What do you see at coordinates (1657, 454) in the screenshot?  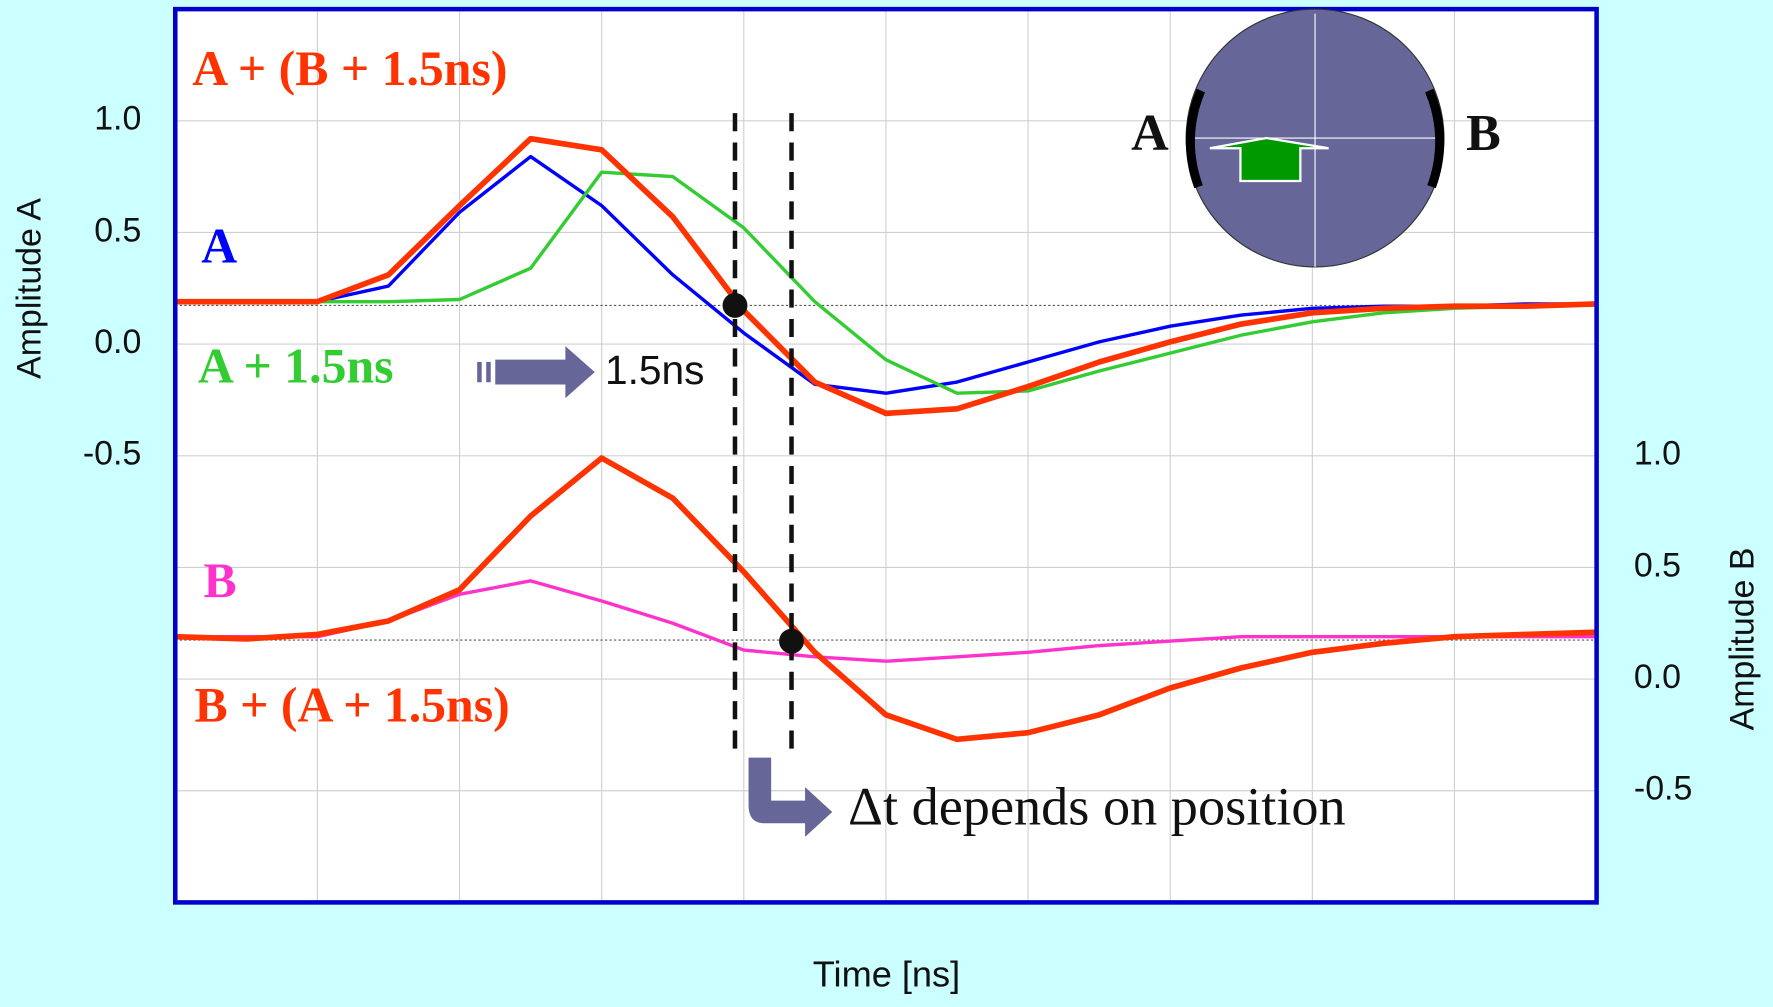 I see `y2-tick-label: 1.0` at bounding box center [1657, 454].